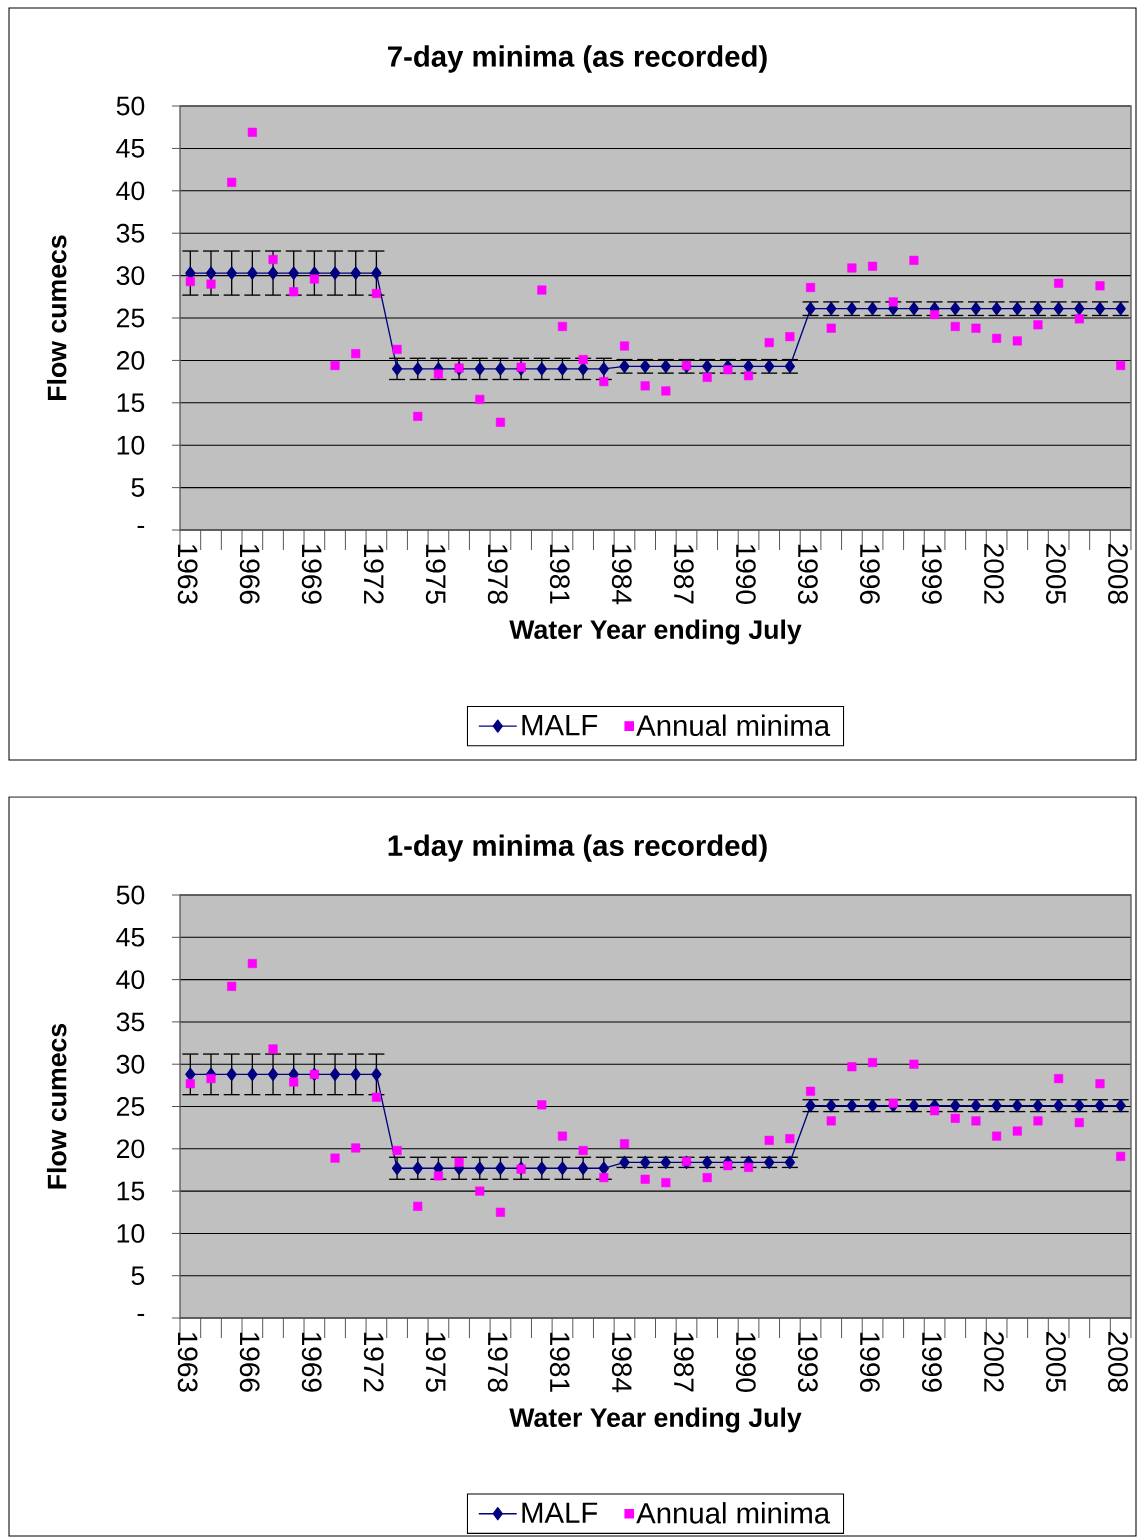 This screenshot has width=1137, height=1537. What do you see at coordinates (577, 848) in the screenshot?
I see `chart-title: 1-day minima (as recorded)` at bounding box center [577, 848].